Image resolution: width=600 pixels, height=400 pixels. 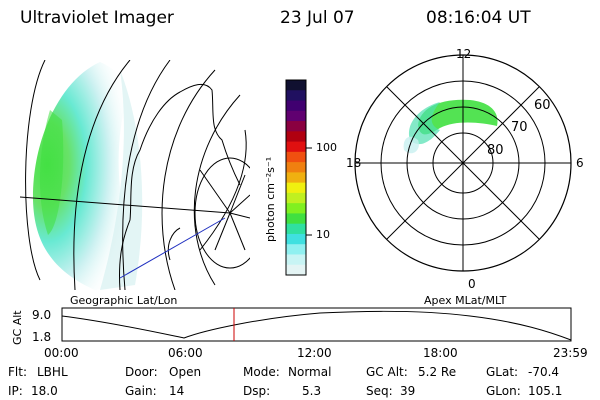 I want to click on time-label: 08:16:04 UT, so click(x=478, y=18).